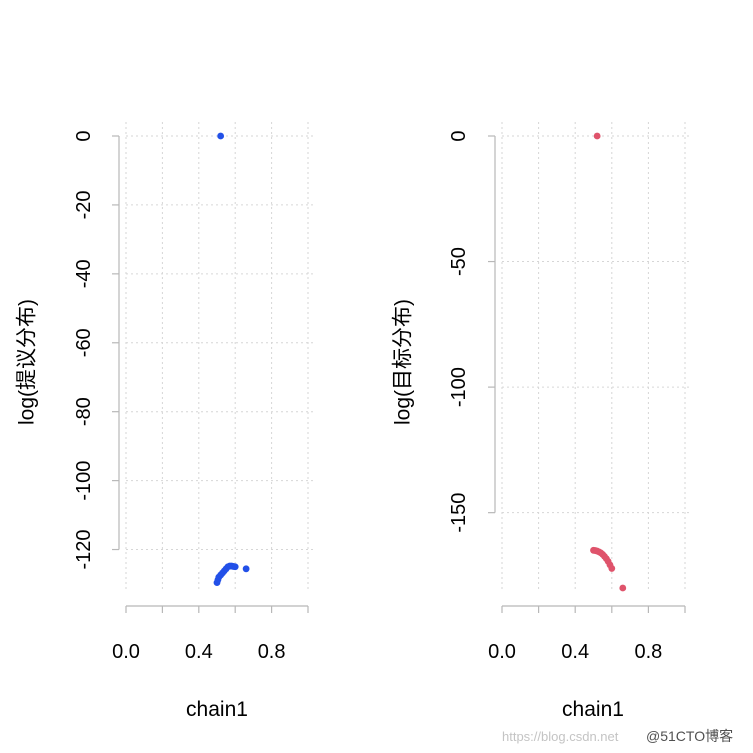 Image resolution: width=753 pixels, height=753 pixels. Describe the element at coordinates (689, 736) in the screenshot. I see `watermark-brand: @51CTO博客` at that location.